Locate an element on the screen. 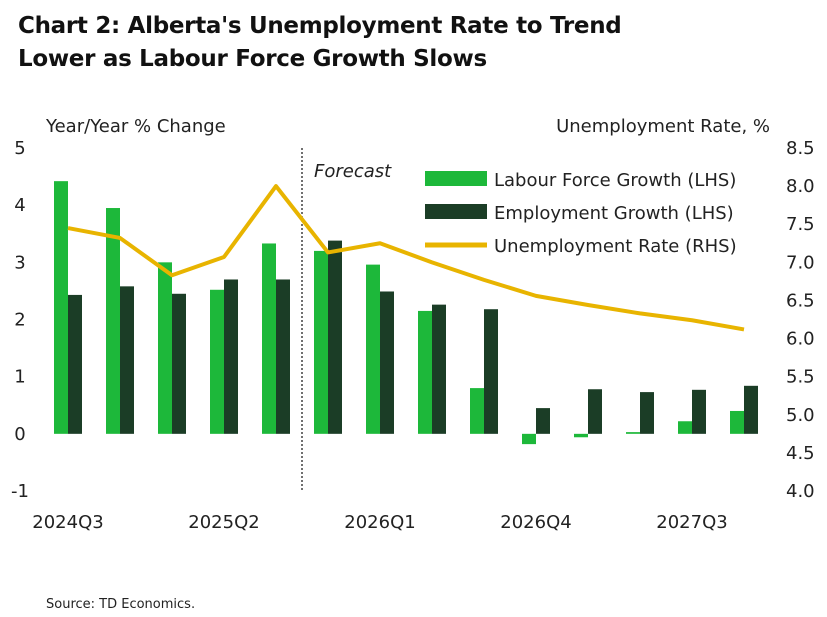  legend-label: Employment Growth (LHS) is located at coordinates (614, 213).